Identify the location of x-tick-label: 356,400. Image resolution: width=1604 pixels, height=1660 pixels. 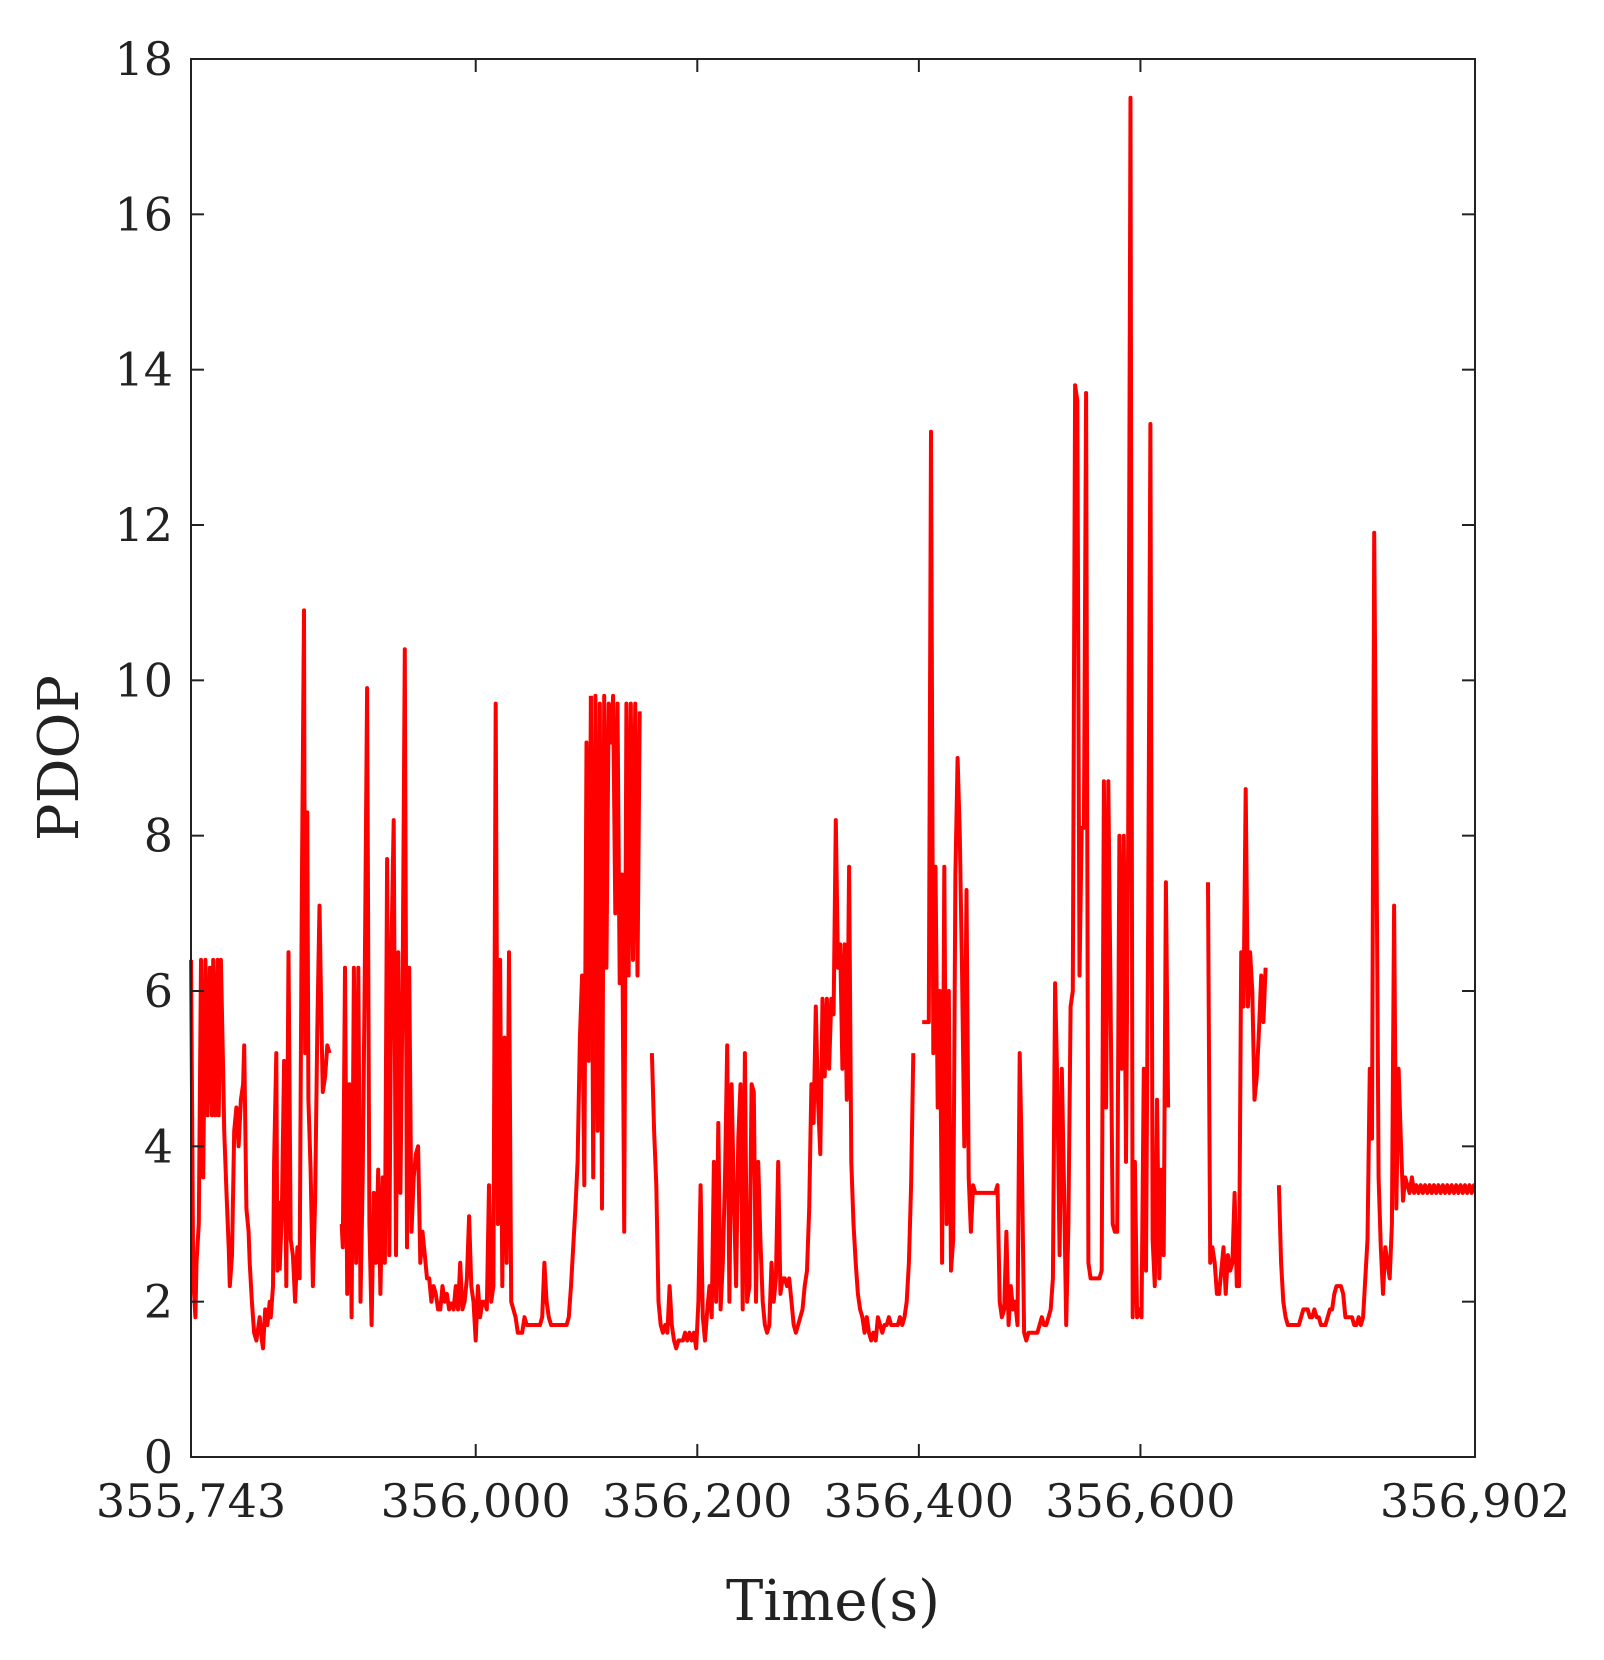
(919, 1501).